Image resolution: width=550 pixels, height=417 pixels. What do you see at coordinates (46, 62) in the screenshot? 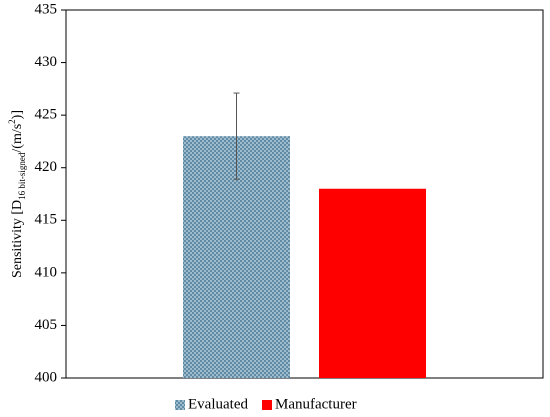
I see `y-tick-label: 430` at bounding box center [46, 62].